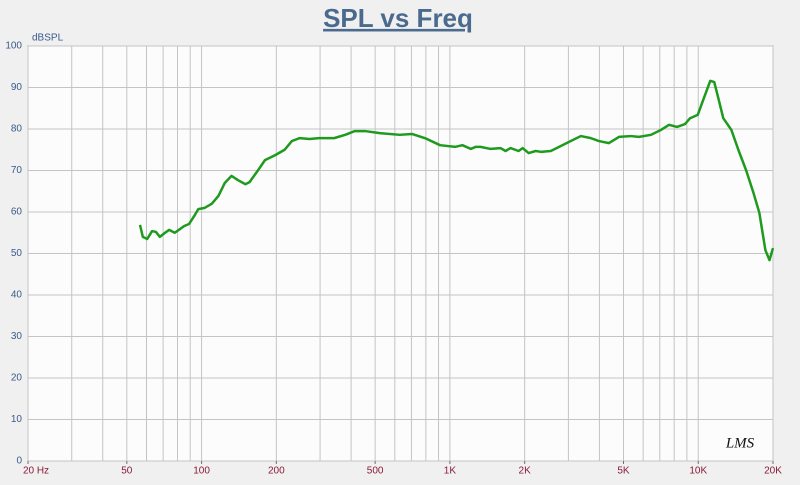 The height and width of the screenshot is (485, 800). Describe the element at coordinates (17, 419) in the screenshot. I see `y-tick-label: 10` at that location.